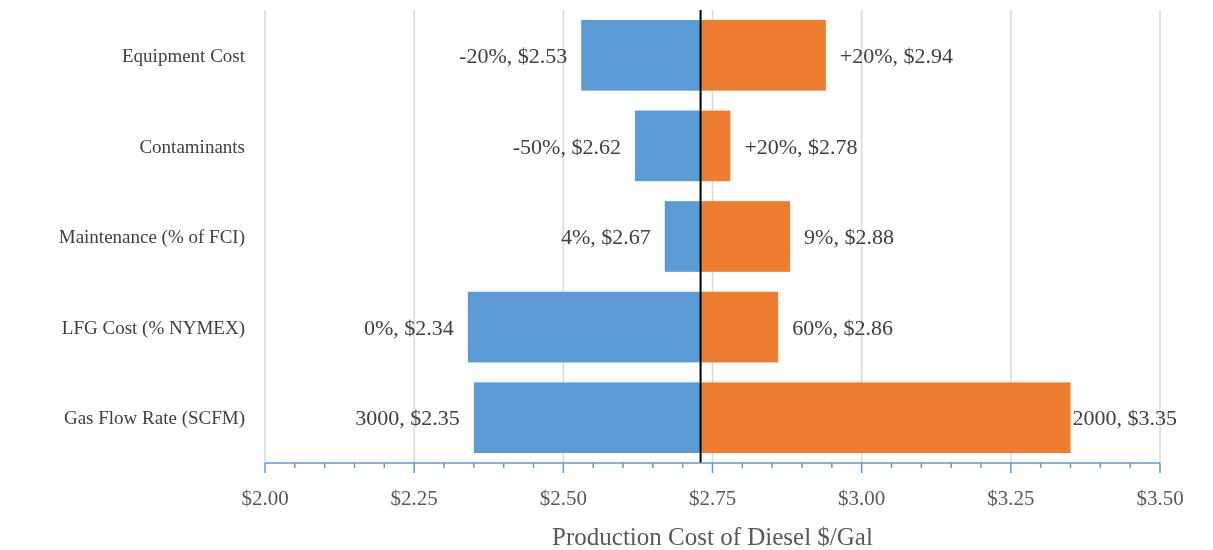  I want to click on annotation: 2000, $3.35, so click(1124, 418).